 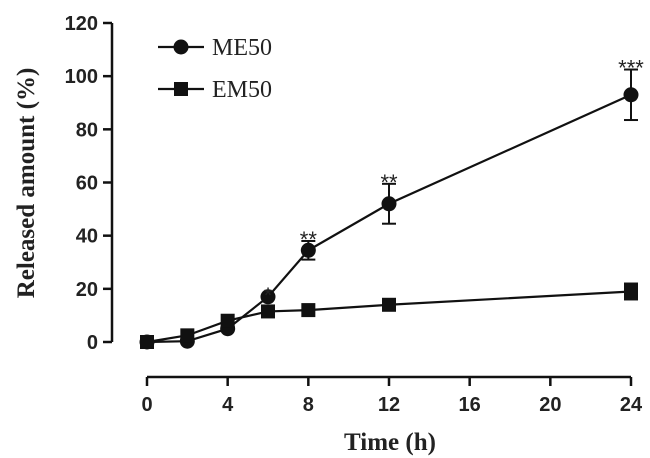 What do you see at coordinates (470, 405) in the screenshot?
I see `x-tick-label: 16` at bounding box center [470, 405].